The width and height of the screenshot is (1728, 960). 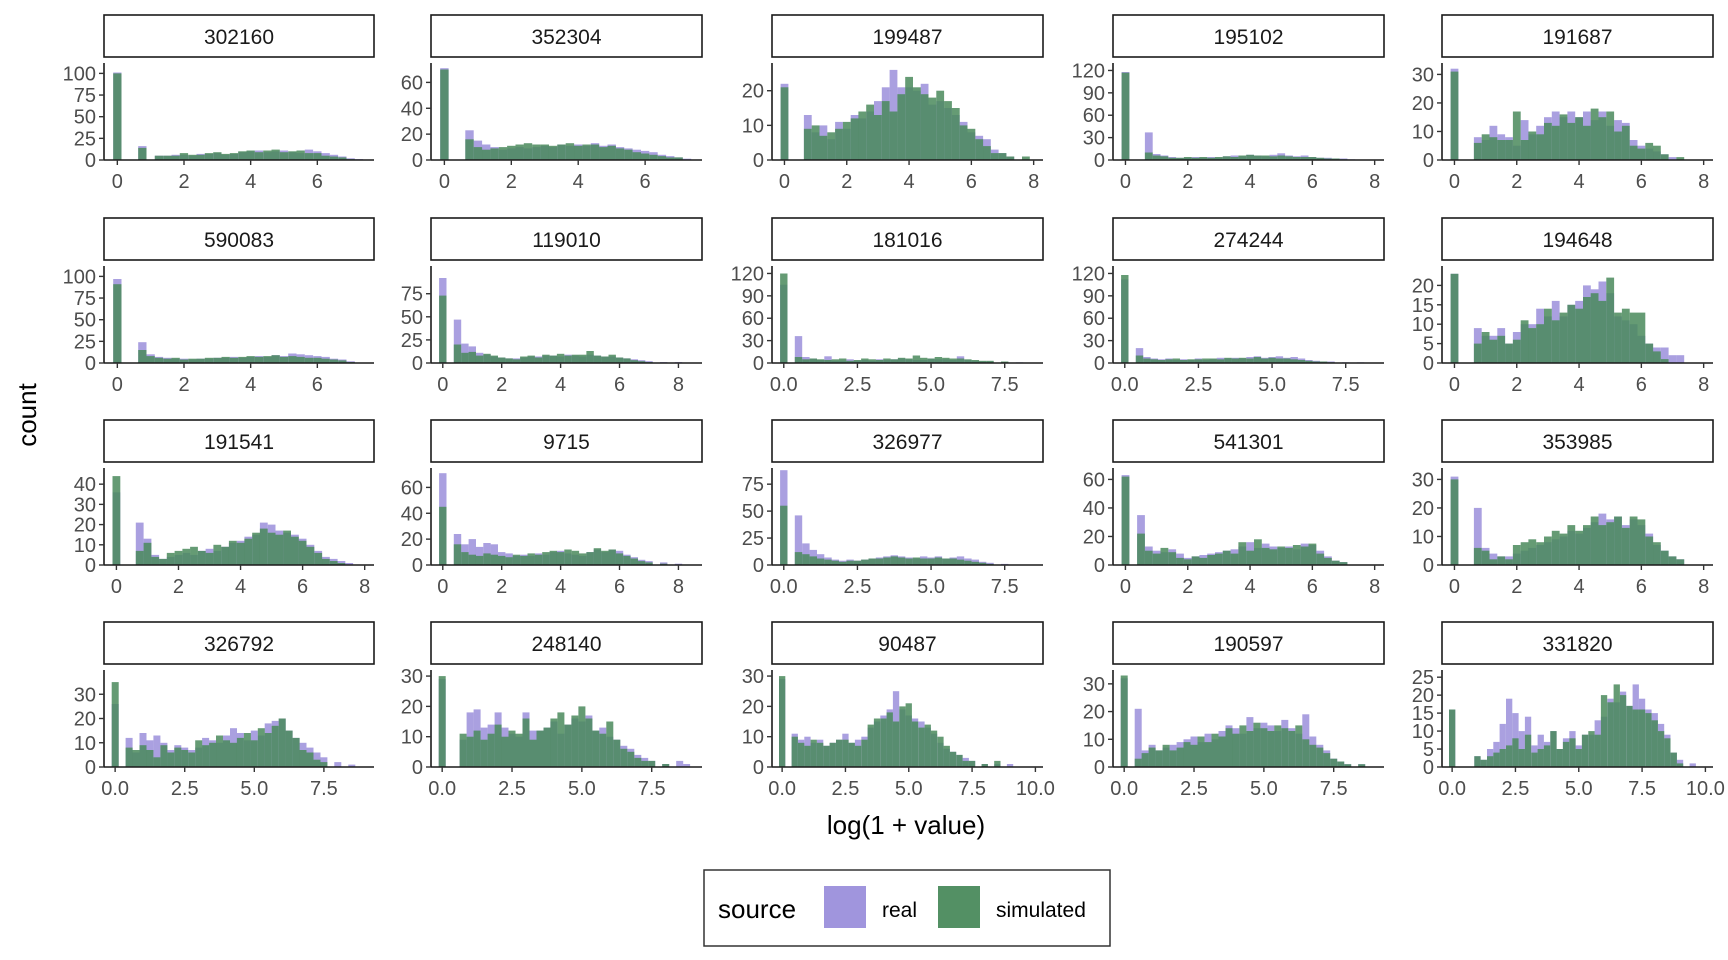 What do you see at coordinates (753, 126) in the screenshot?
I see `y-tick-label: 10` at bounding box center [753, 126].